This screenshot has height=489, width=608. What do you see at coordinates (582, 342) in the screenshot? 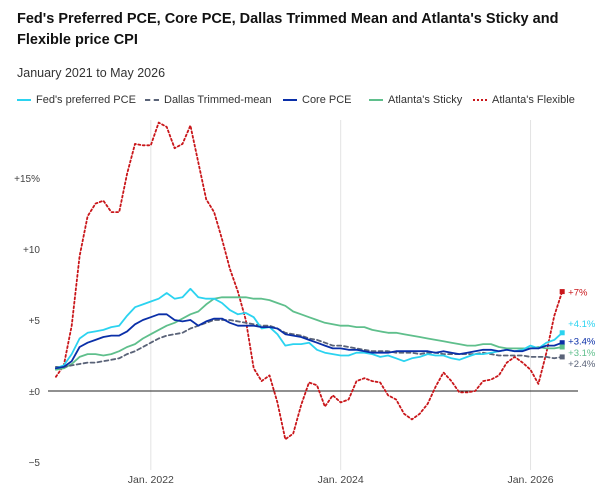
I see `series-end-label: +3.4%` at bounding box center [582, 342].